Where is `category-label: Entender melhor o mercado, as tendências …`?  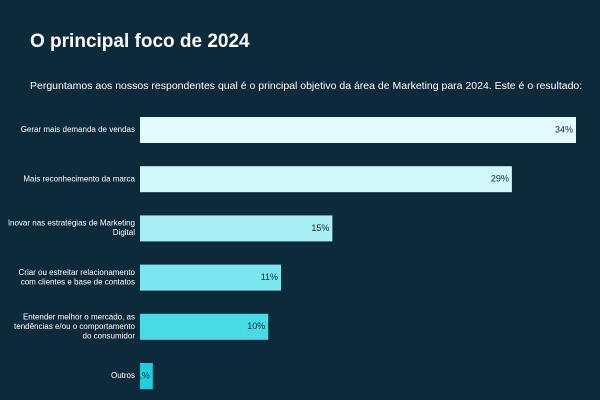
category-label: Entender melhor o mercado, as tendências … is located at coordinates (75, 326).